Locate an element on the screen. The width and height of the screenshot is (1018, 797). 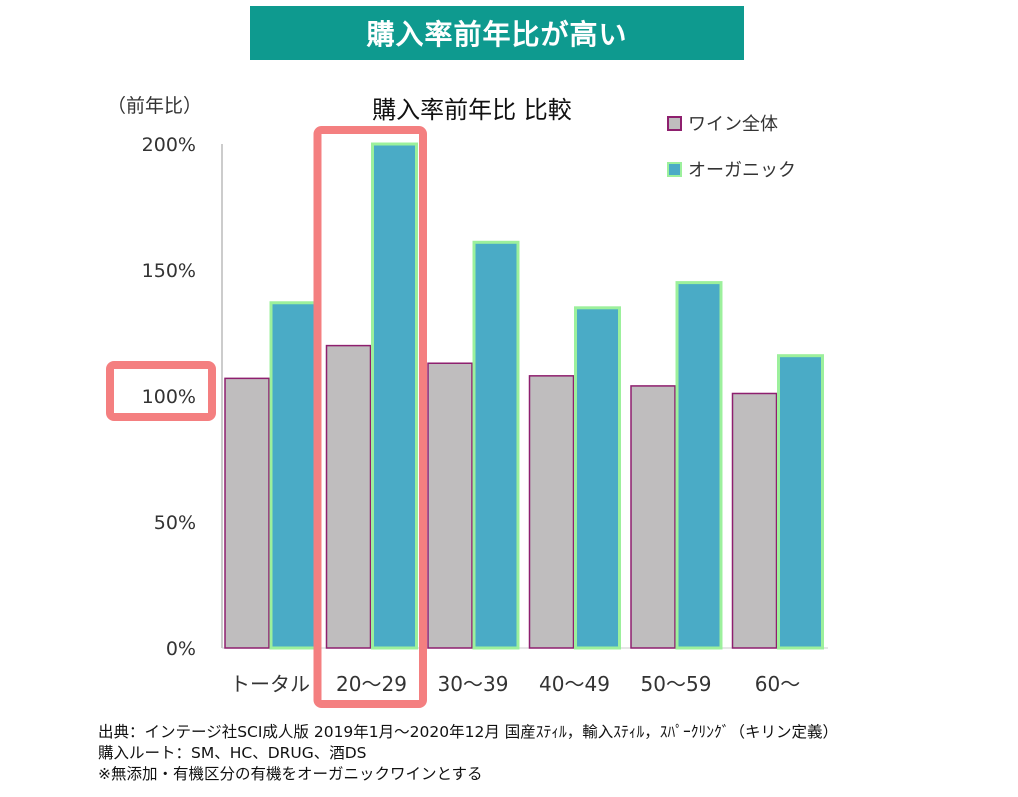
y-tick-labels: 0% 50% 100% 150% 200% is located at coordinates (169, 397).